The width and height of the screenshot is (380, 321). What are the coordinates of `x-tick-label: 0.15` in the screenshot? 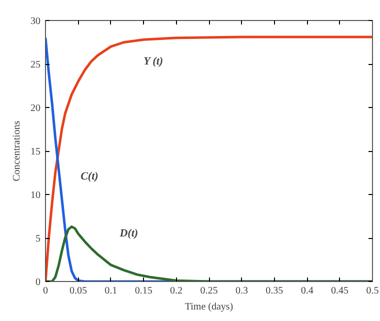 It's located at (143, 291).